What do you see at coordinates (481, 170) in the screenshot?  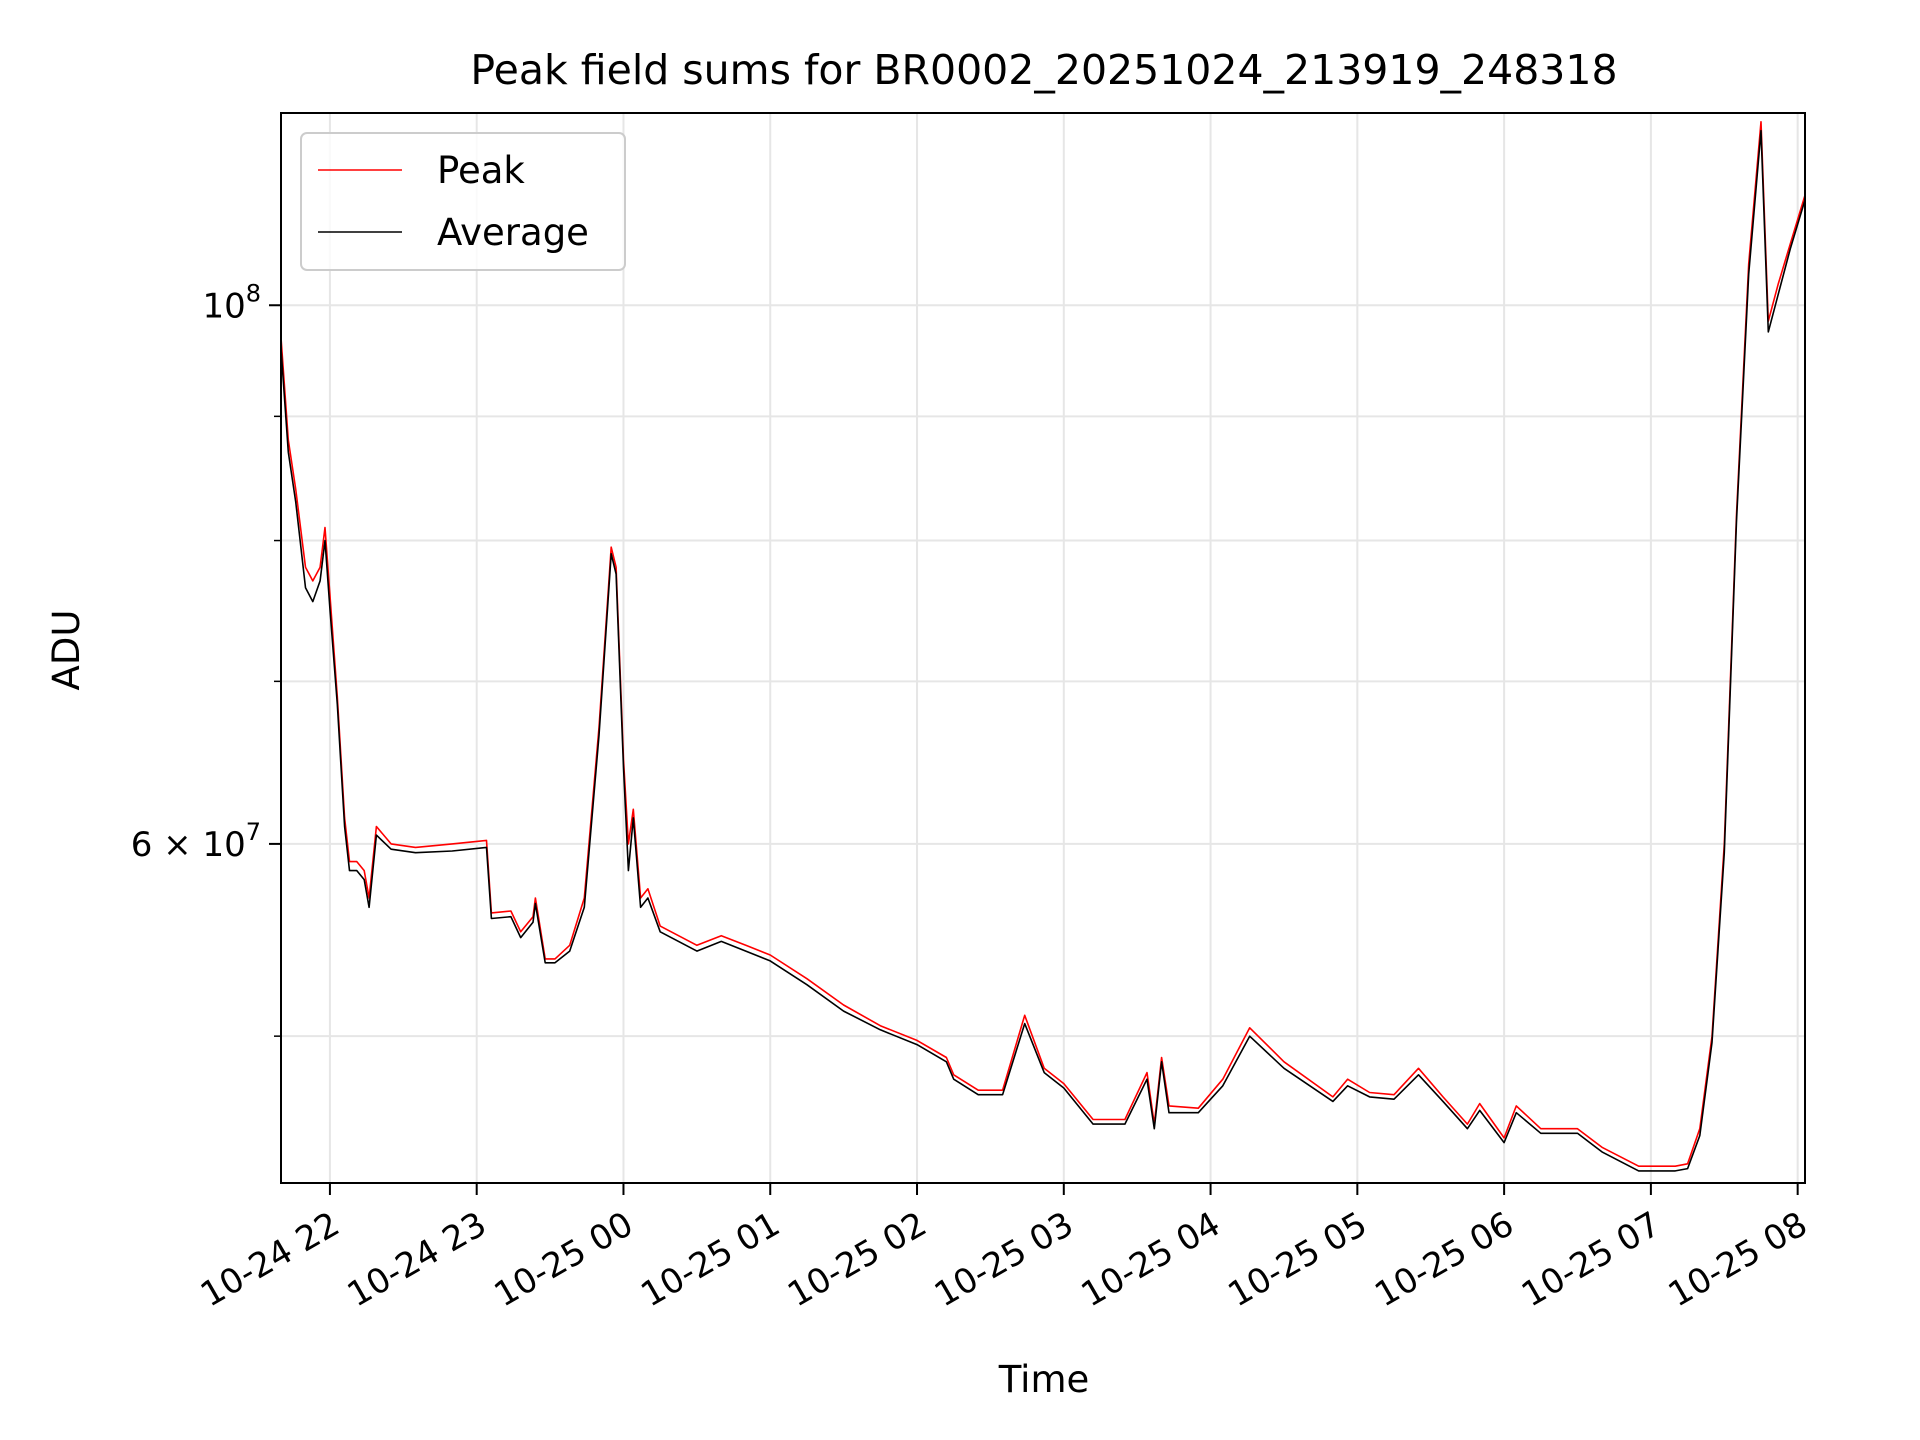 I see `legend-label-peak: Peak` at bounding box center [481, 170].